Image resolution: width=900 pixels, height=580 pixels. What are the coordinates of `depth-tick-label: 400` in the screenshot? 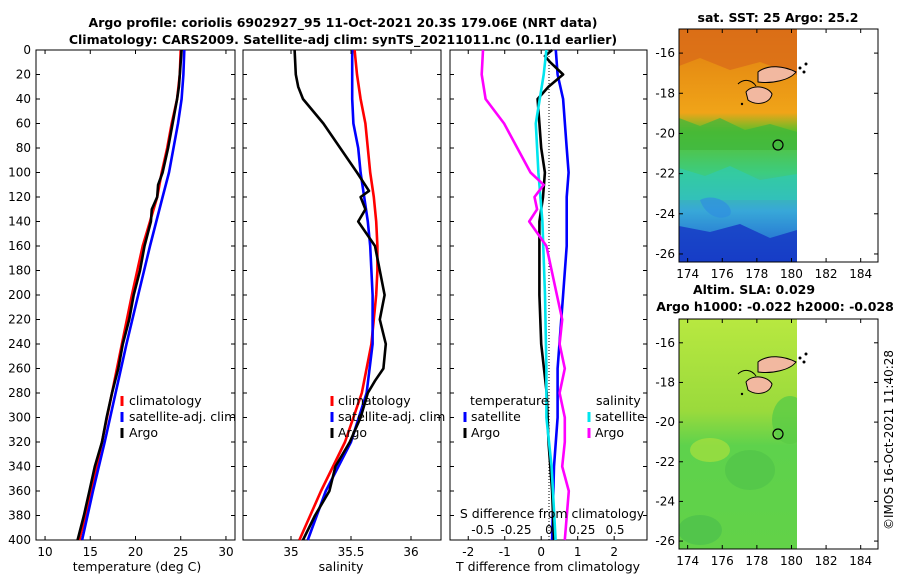 It's located at (19, 540).